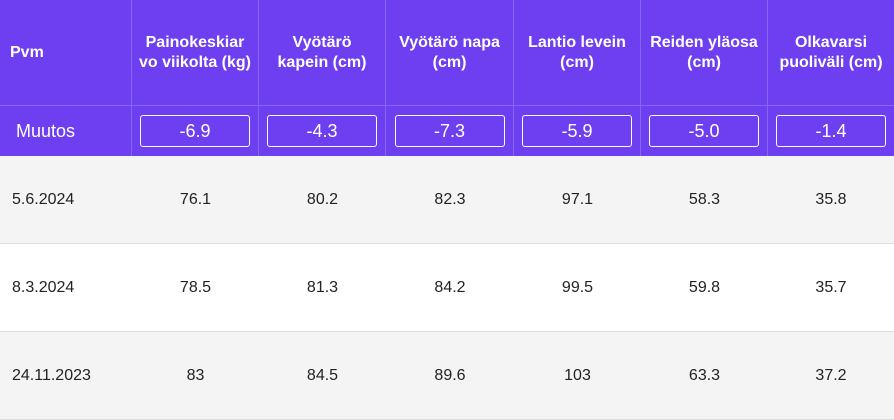 The image size is (894, 420). Describe the element at coordinates (704, 52) in the screenshot. I see `header-upper-thigh: Reiden yläosa (cm)` at that location.